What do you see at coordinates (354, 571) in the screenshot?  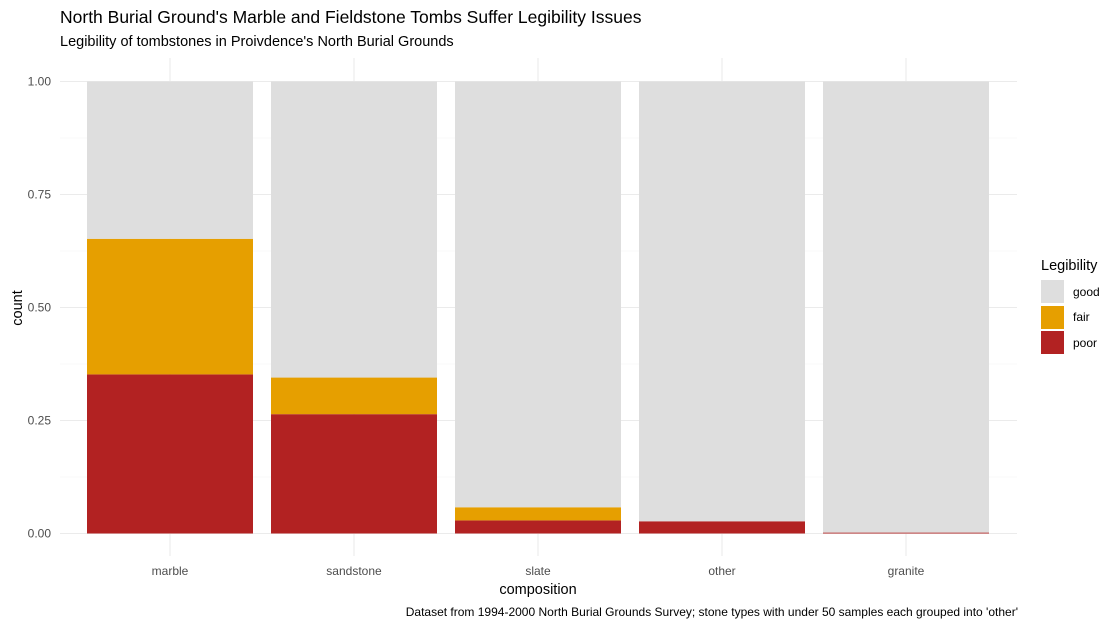 I see `x-tick-label: sandstone` at bounding box center [354, 571].